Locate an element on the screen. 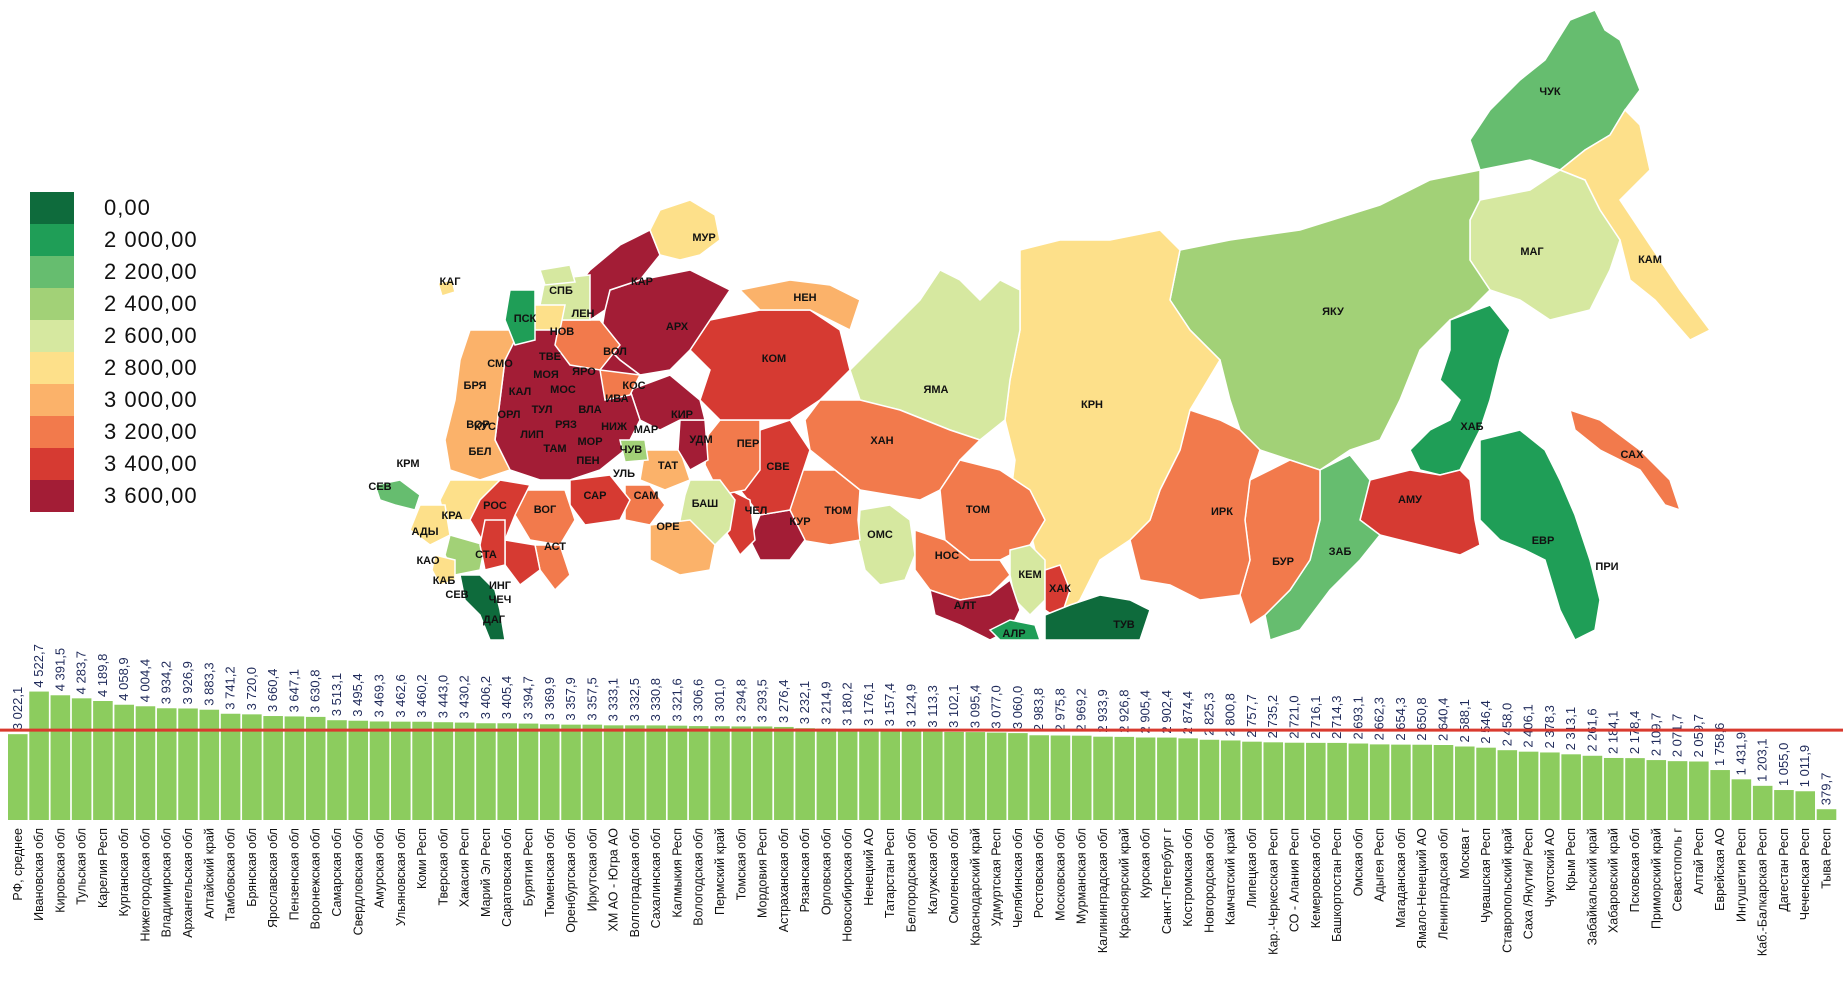 The width and height of the screenshot is (1843, 999). bar-category-label: СО - Алания Респ is located at coordinates (1295, 880).